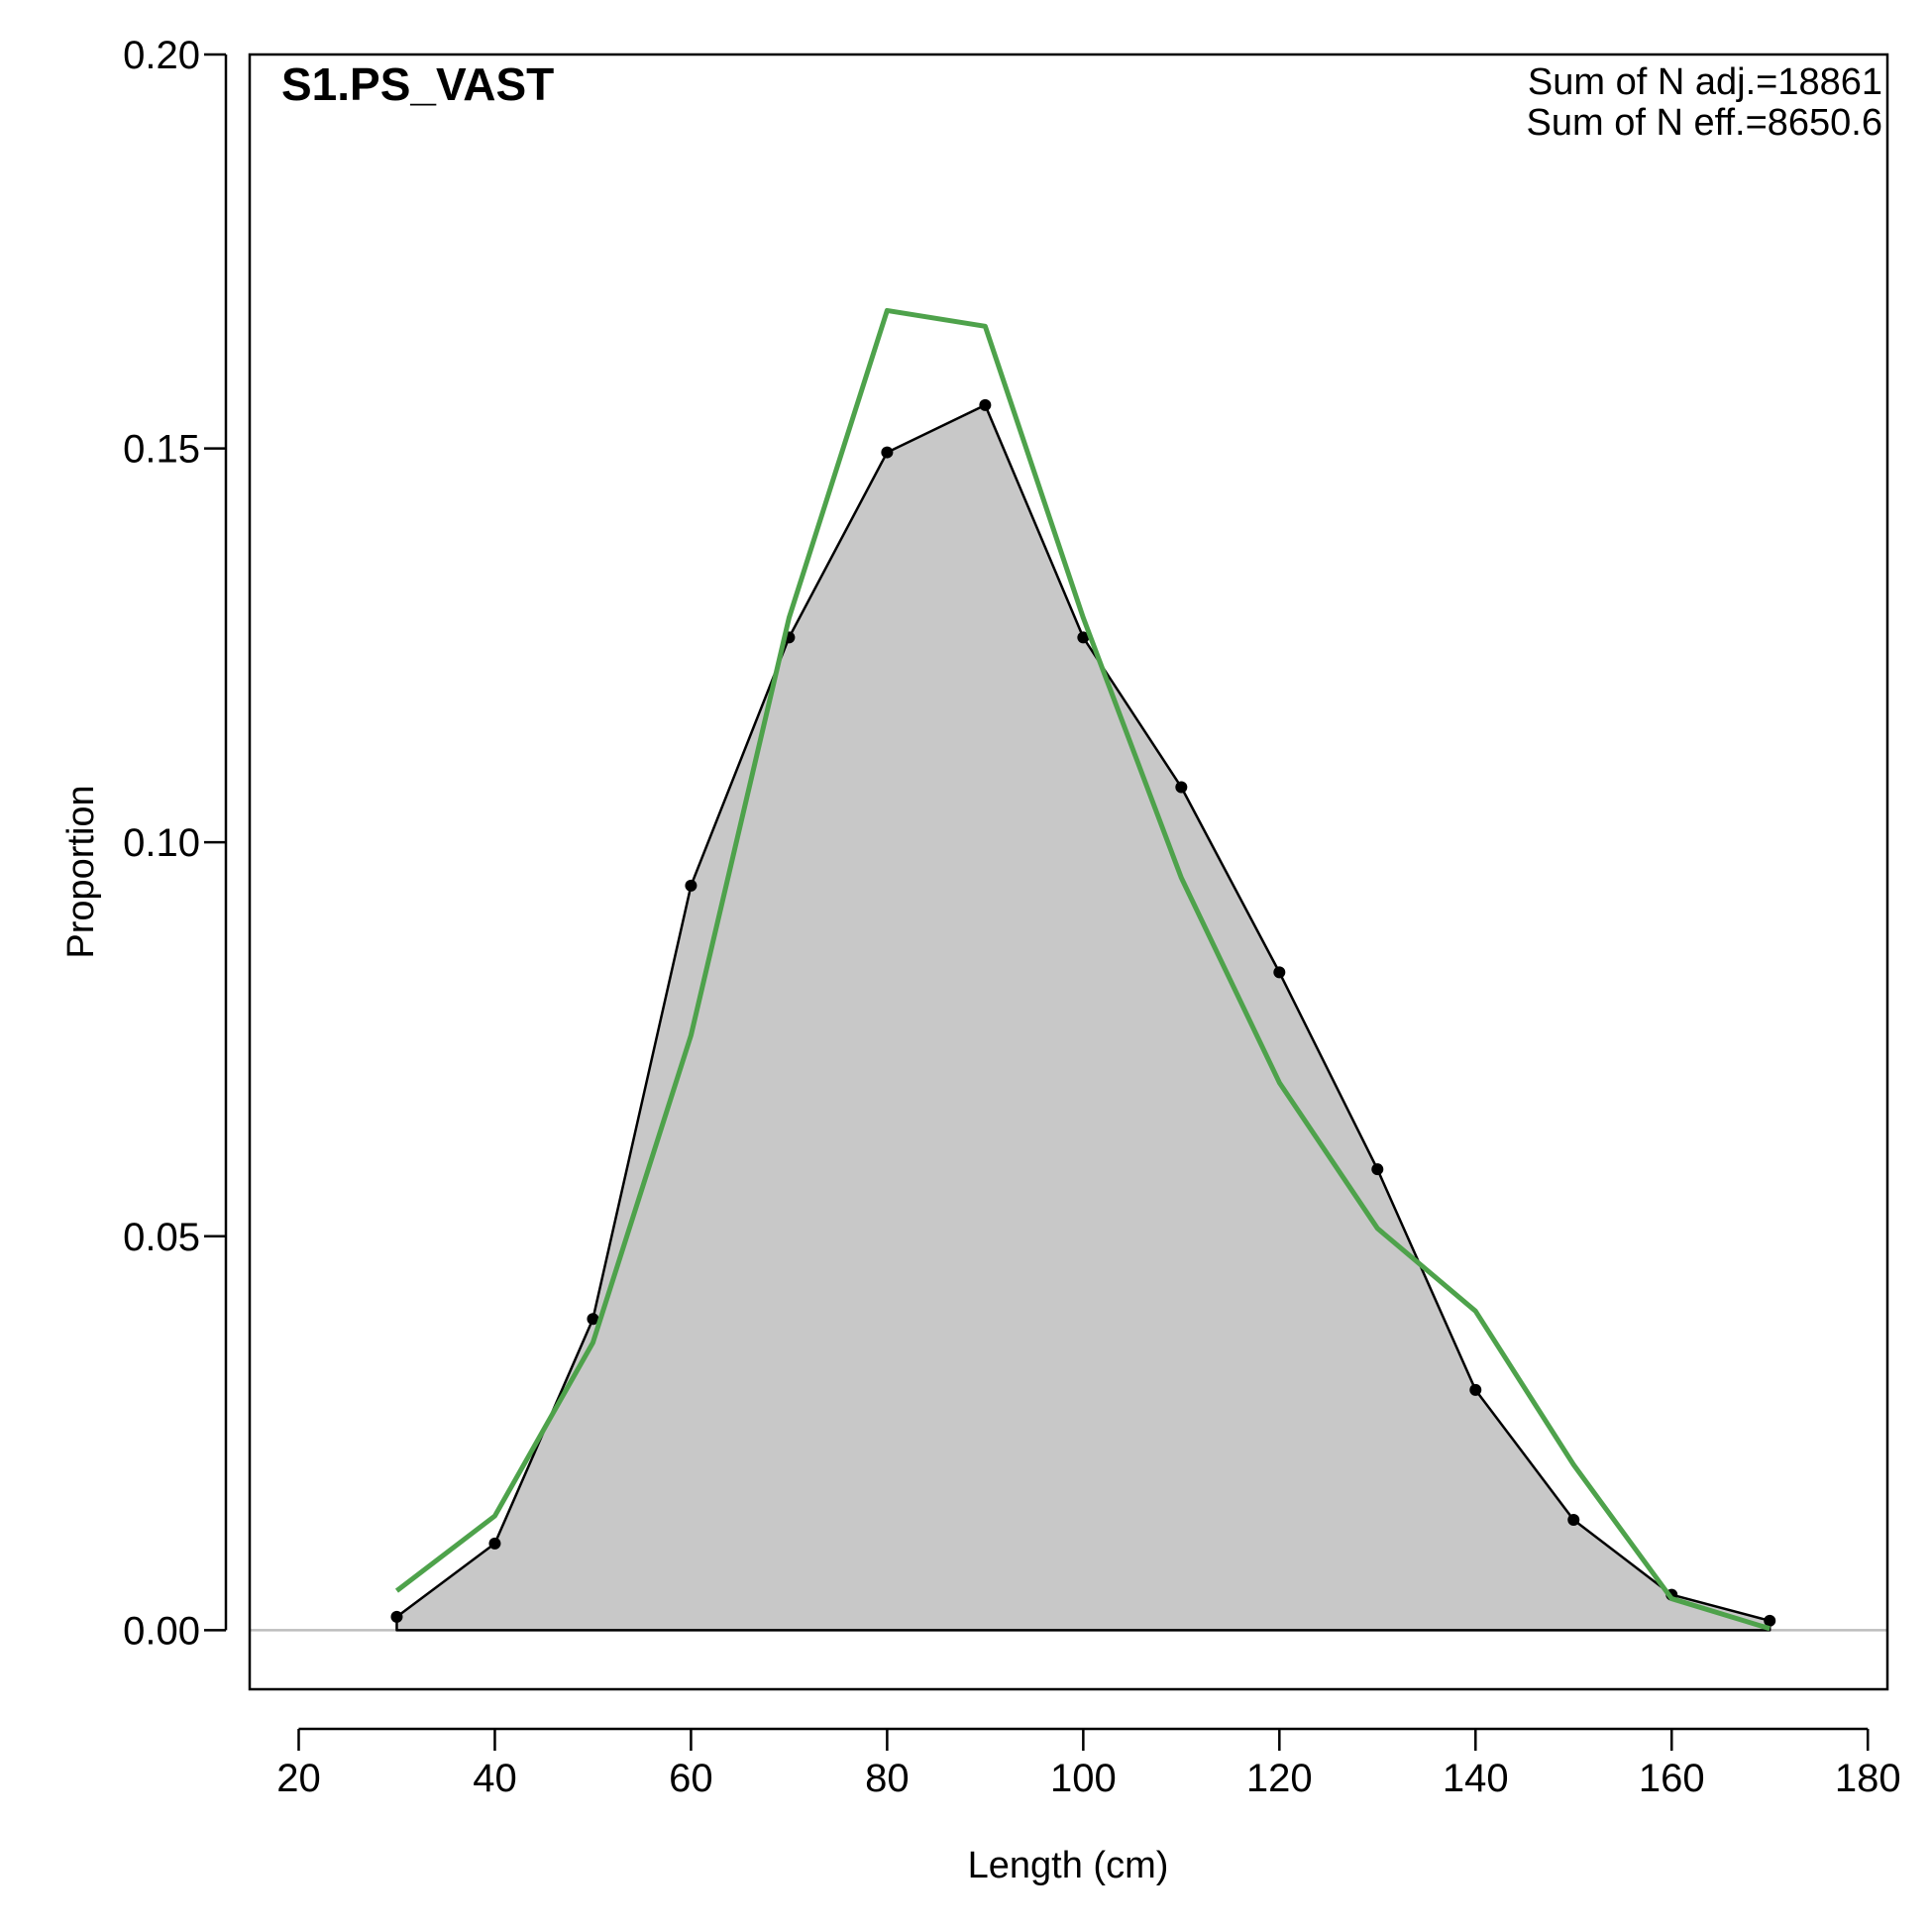  Describe the element at coordinates (1704, 123) in the screenshot. I see `sum-n-eff-annotation: Sum of N eff.=8650.6` at that location.